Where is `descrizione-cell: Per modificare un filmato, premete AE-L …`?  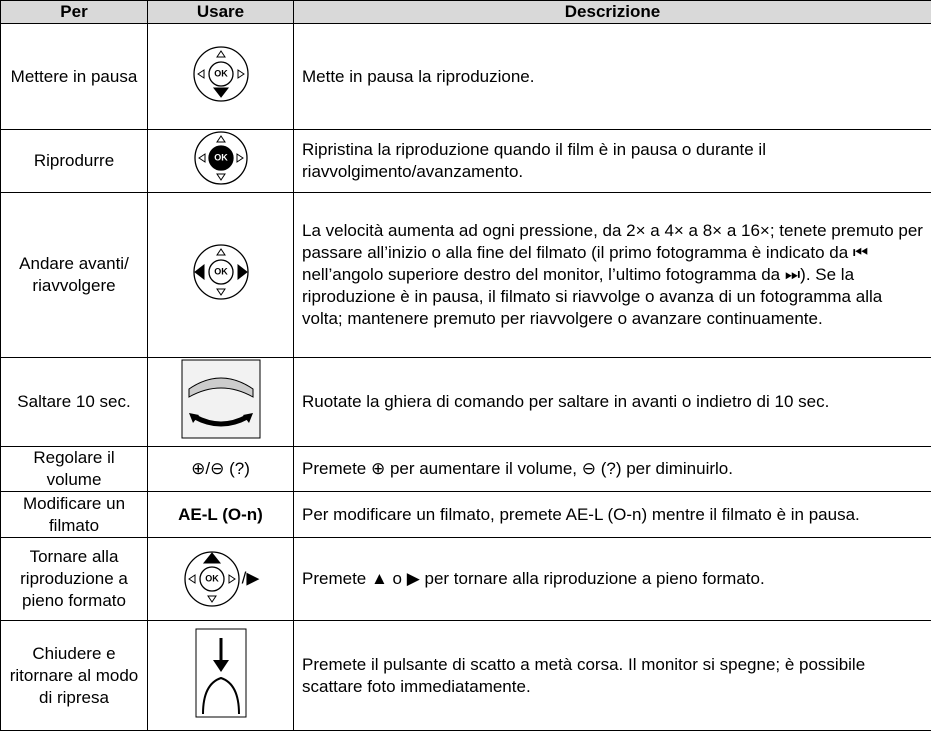 descrizione-cell: Per modificare un filmato, premete AE-L … is located at coordinates (612, 515).